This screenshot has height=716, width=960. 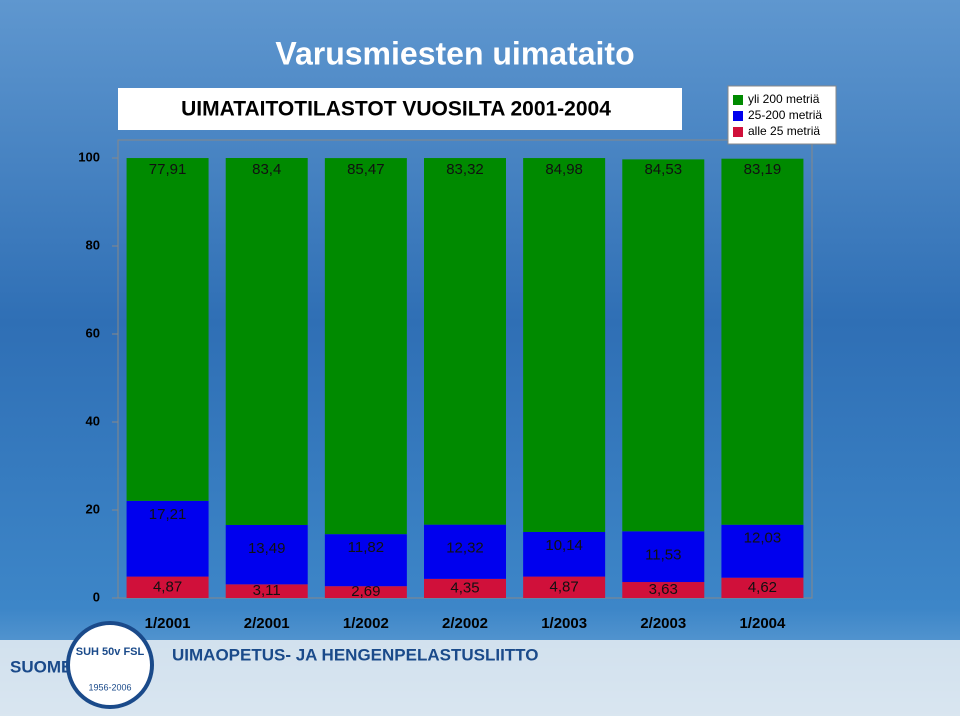 I want to click on chart-title: Varusmiesten uimataito, so click(x=454, y=53).